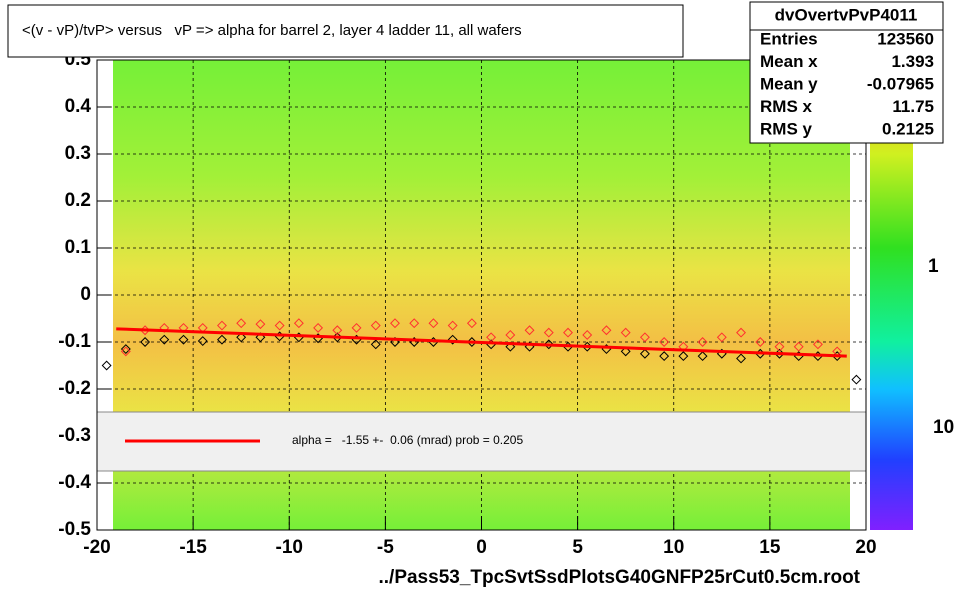 This screenshot has width=963, height=590. Describe the element at coordinates (789, 83) in the screenshot. I see `stats-label: Mean y` at that location.